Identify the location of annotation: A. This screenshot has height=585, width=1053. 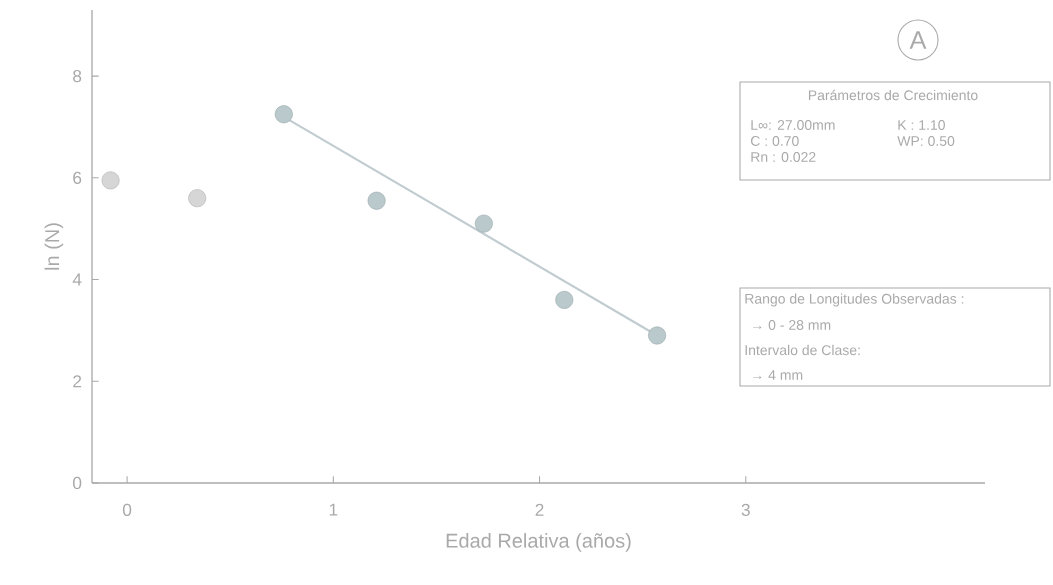
(918, 40).